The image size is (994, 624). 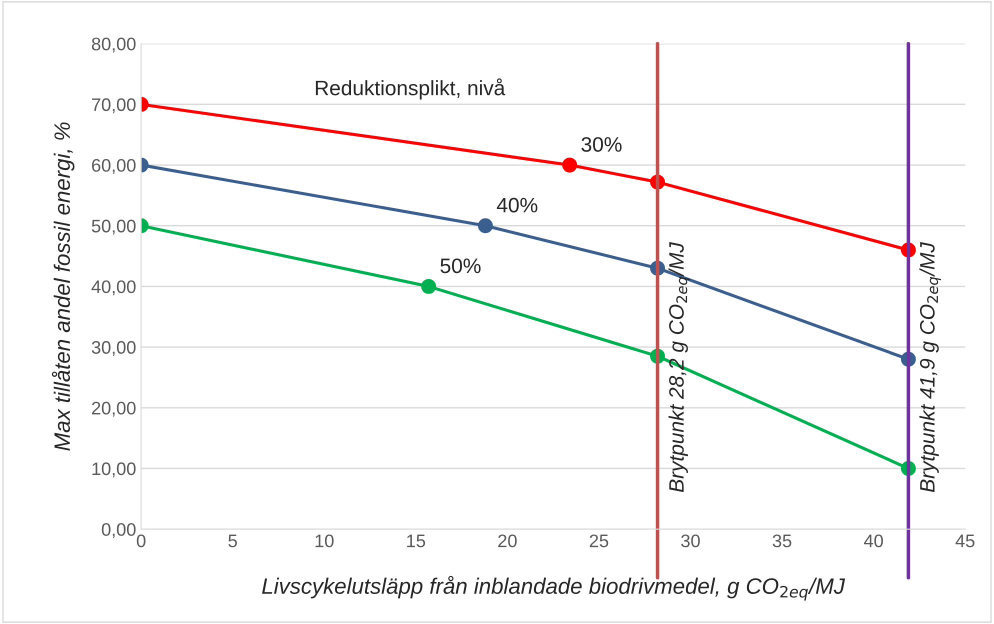 What do you see at coordinates (782, 541) in the screenshot?
I see `x-tick-label: 35` at bounding box center [782, 541].